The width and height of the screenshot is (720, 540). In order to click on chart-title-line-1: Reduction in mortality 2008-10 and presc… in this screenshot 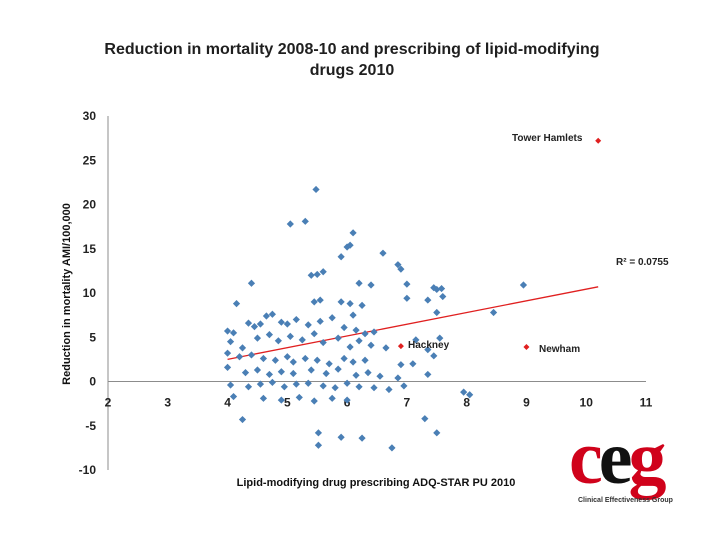, I will do `click(351, 49)`.